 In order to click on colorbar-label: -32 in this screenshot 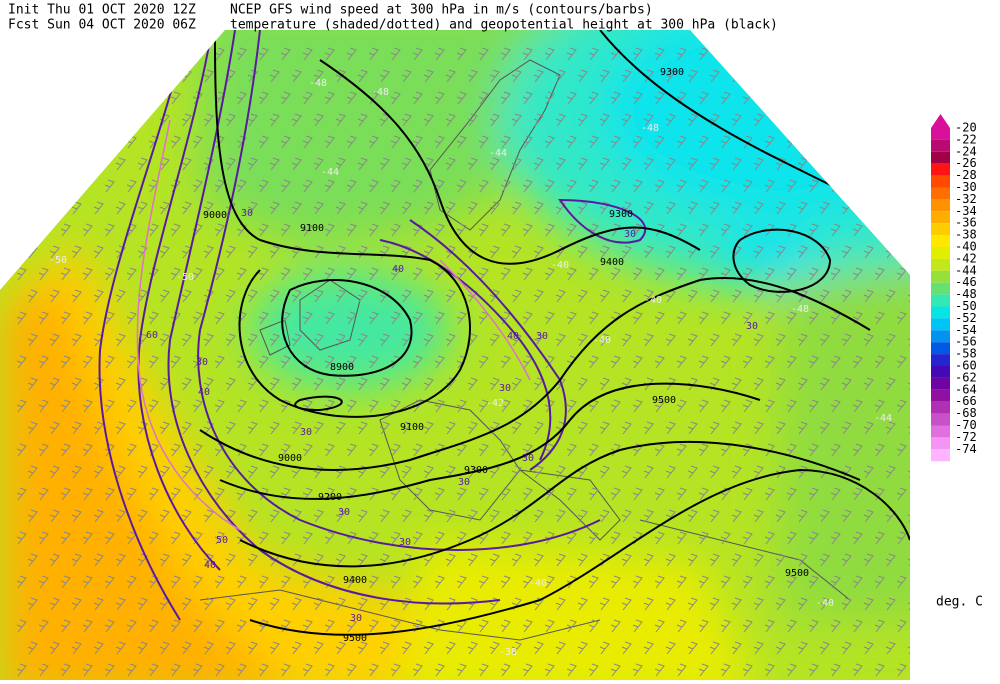, I will do `click(966, 199)`.